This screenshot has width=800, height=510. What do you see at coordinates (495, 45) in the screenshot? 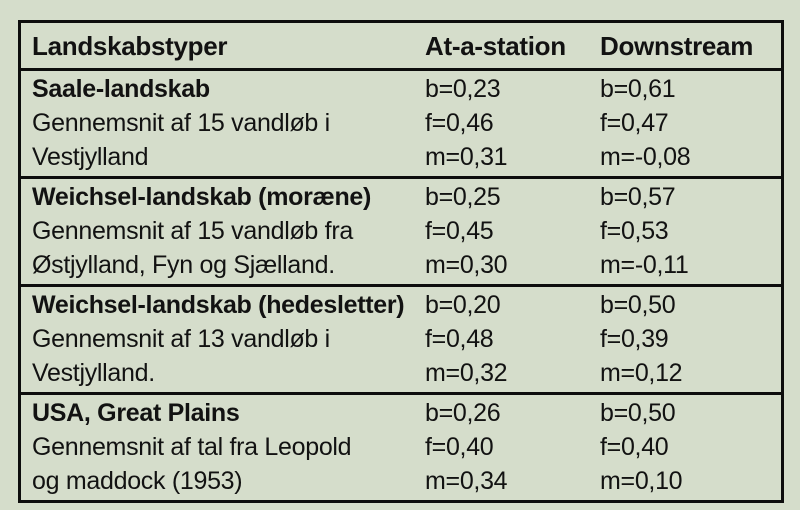
I see `header-at-a-station: At-a-station` at bounding box center [495, 45].